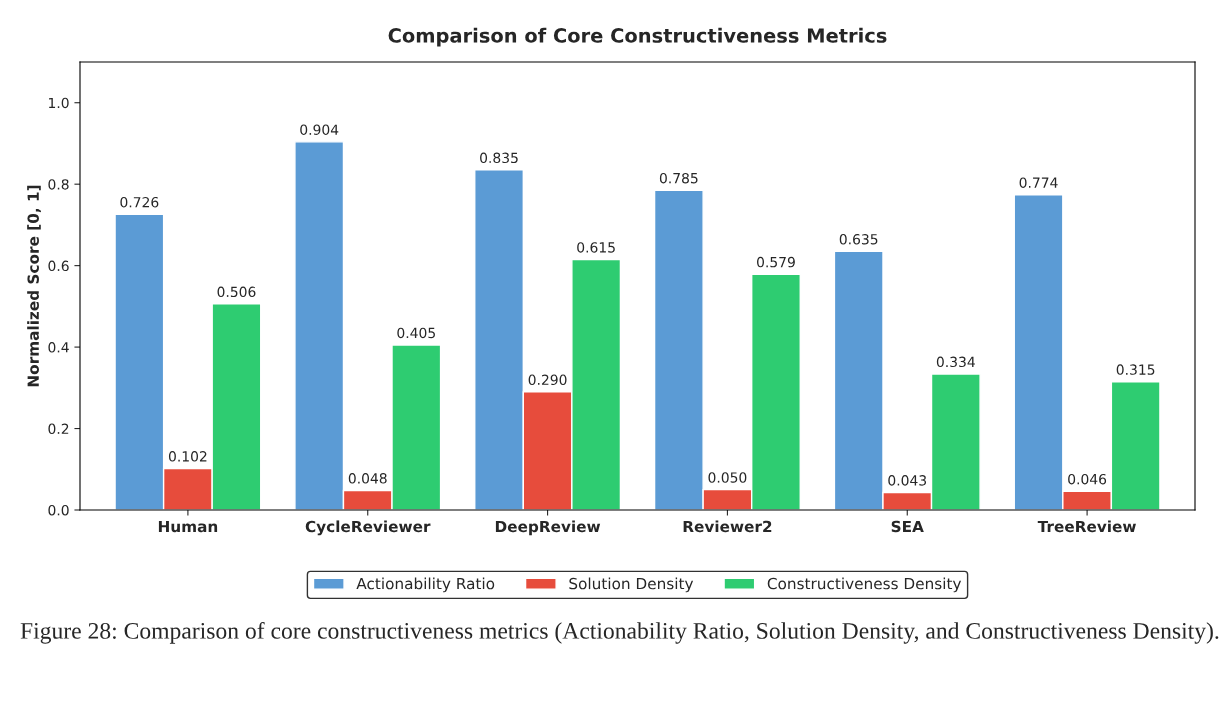  Describe the element at coordinates (236, 292) in the screenshot. I see `data-label: 0.506` at that location.